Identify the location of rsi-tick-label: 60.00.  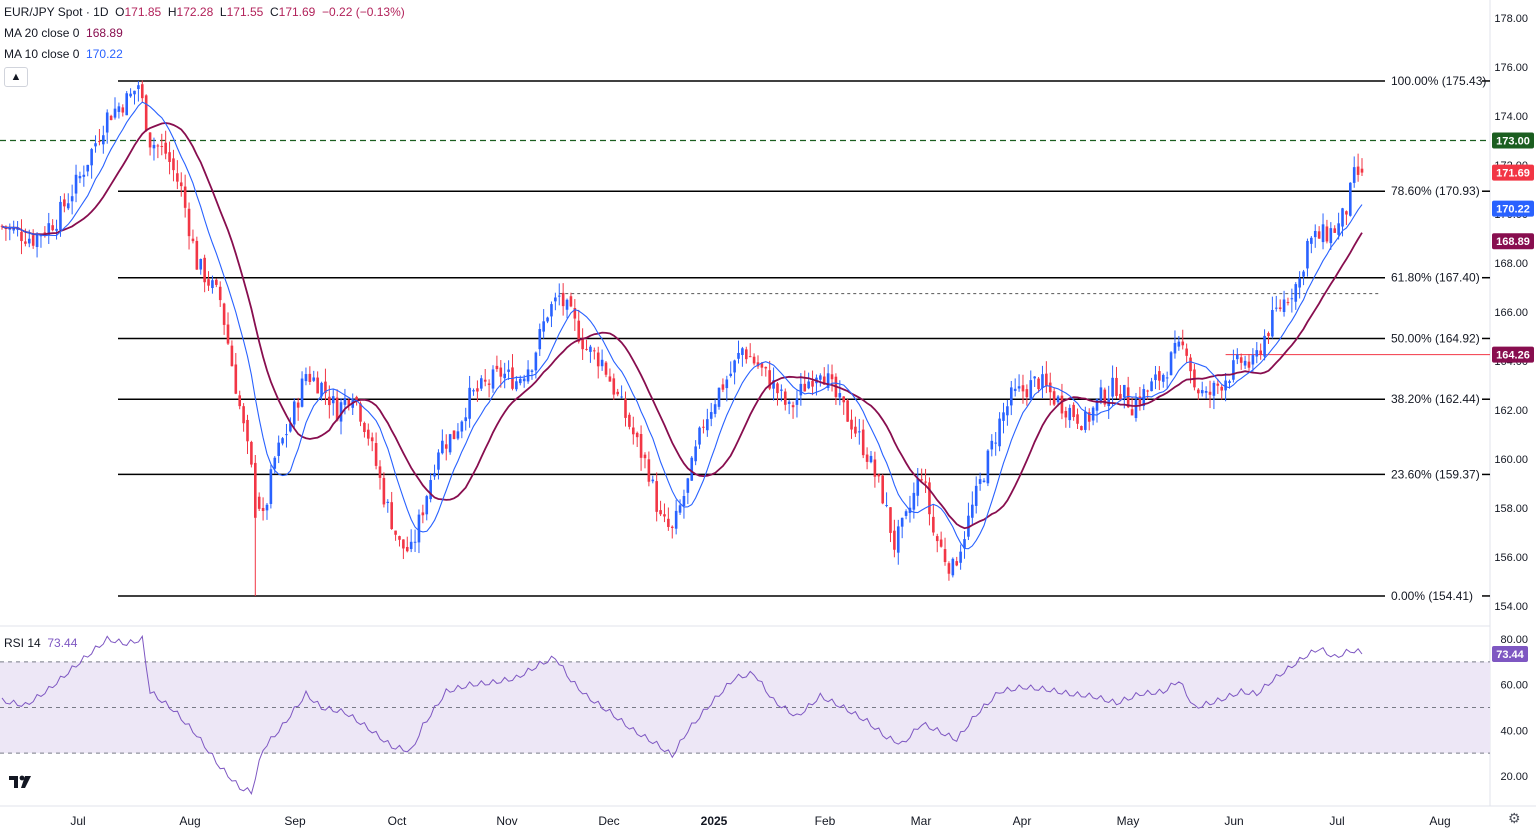
(1514, 686).